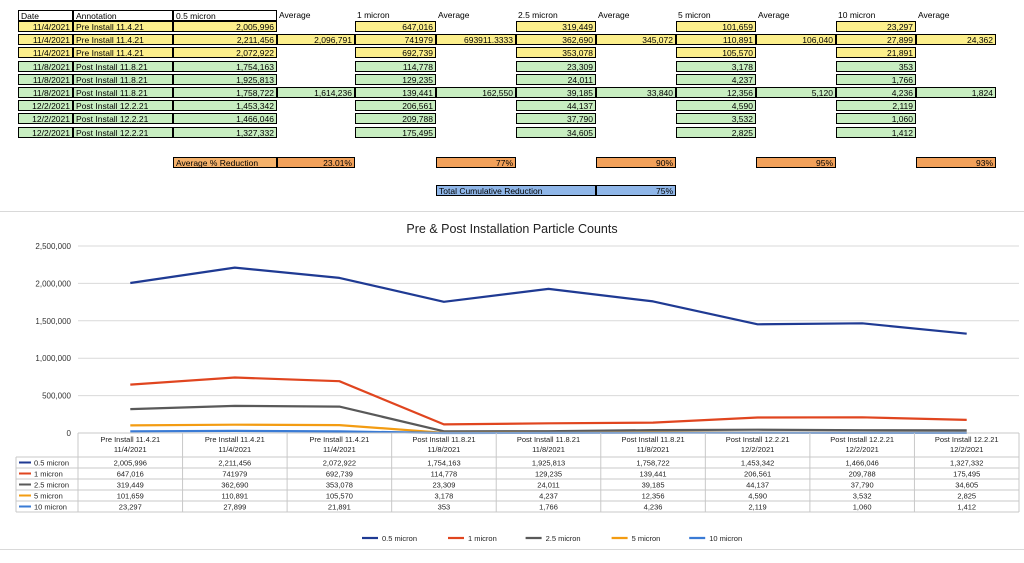 This screenshot has height=563, width=1024. What do you see at coordinates (556, 66) in the screenshot?
I see `value-cell: 23,309` at bounding box center [556, 66].